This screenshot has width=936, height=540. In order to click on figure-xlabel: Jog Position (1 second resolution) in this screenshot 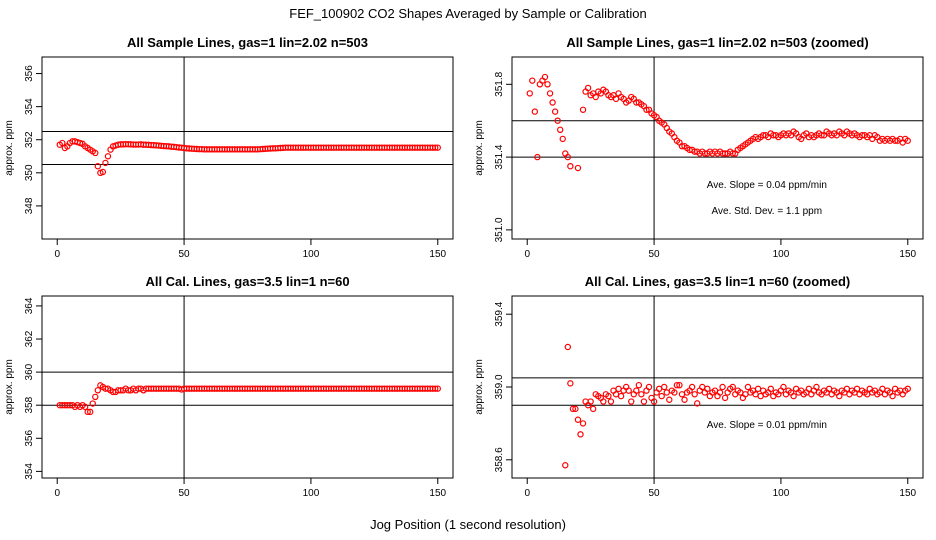, I will do `click(468, 524)`.